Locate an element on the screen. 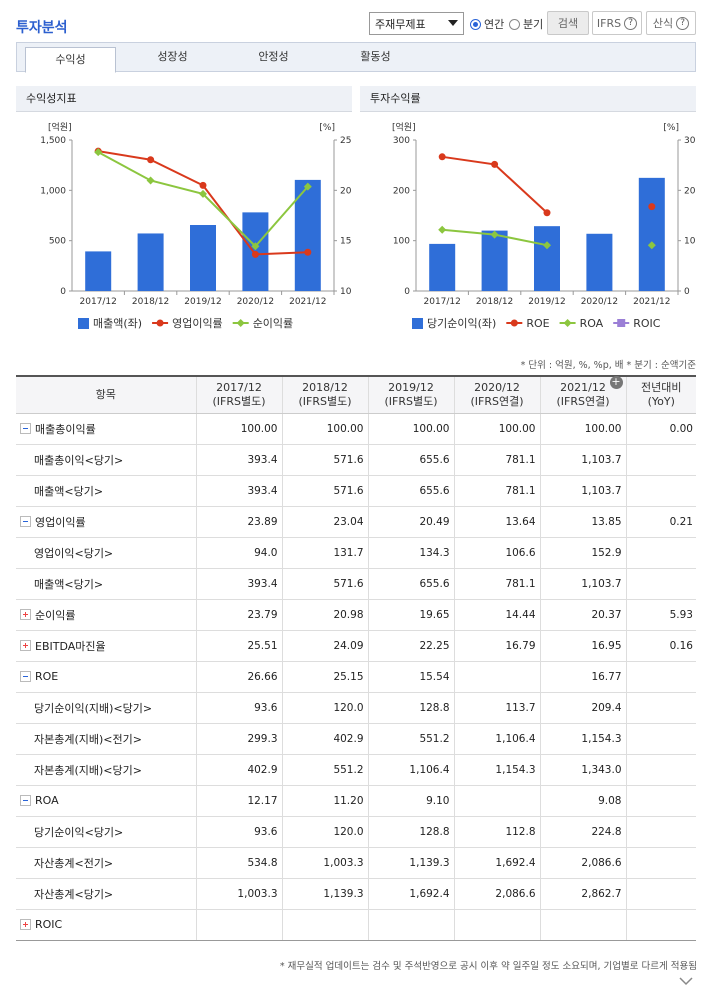  chevron-down-icon is located at coordinates (686, 981).